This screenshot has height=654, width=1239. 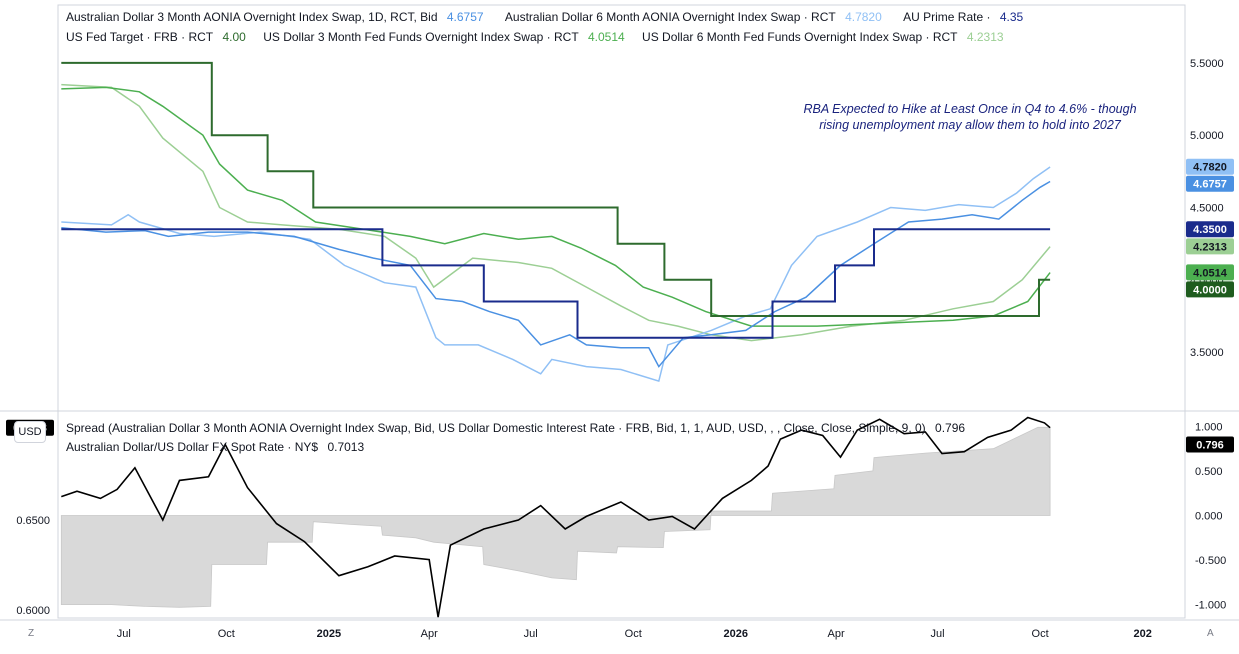 What do you see at coordinates (1207, 136) in the screenshot?
I see `y-tick-label: 5.0000` at bounding box center [1207, 136].